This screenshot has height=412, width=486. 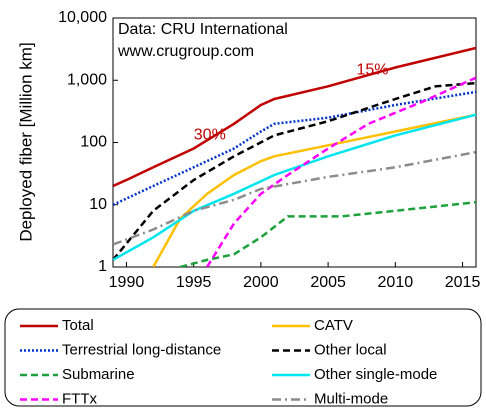 What do you see at coordinates (127, 282) in the screenshot?
I see `x-tick-label: 1990` at bounding box center [127, 282].